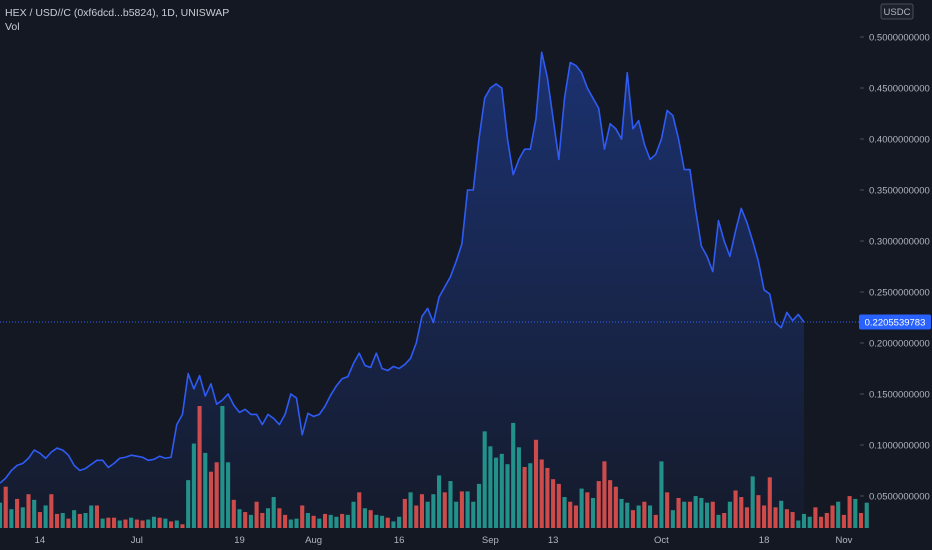 The height and width of the screenshot is (550, 932). What do you see at coordinates (899, 38) in the screenshot?
I see `y-tick-label: 0.5000000000` at bounding box center [899, 38].